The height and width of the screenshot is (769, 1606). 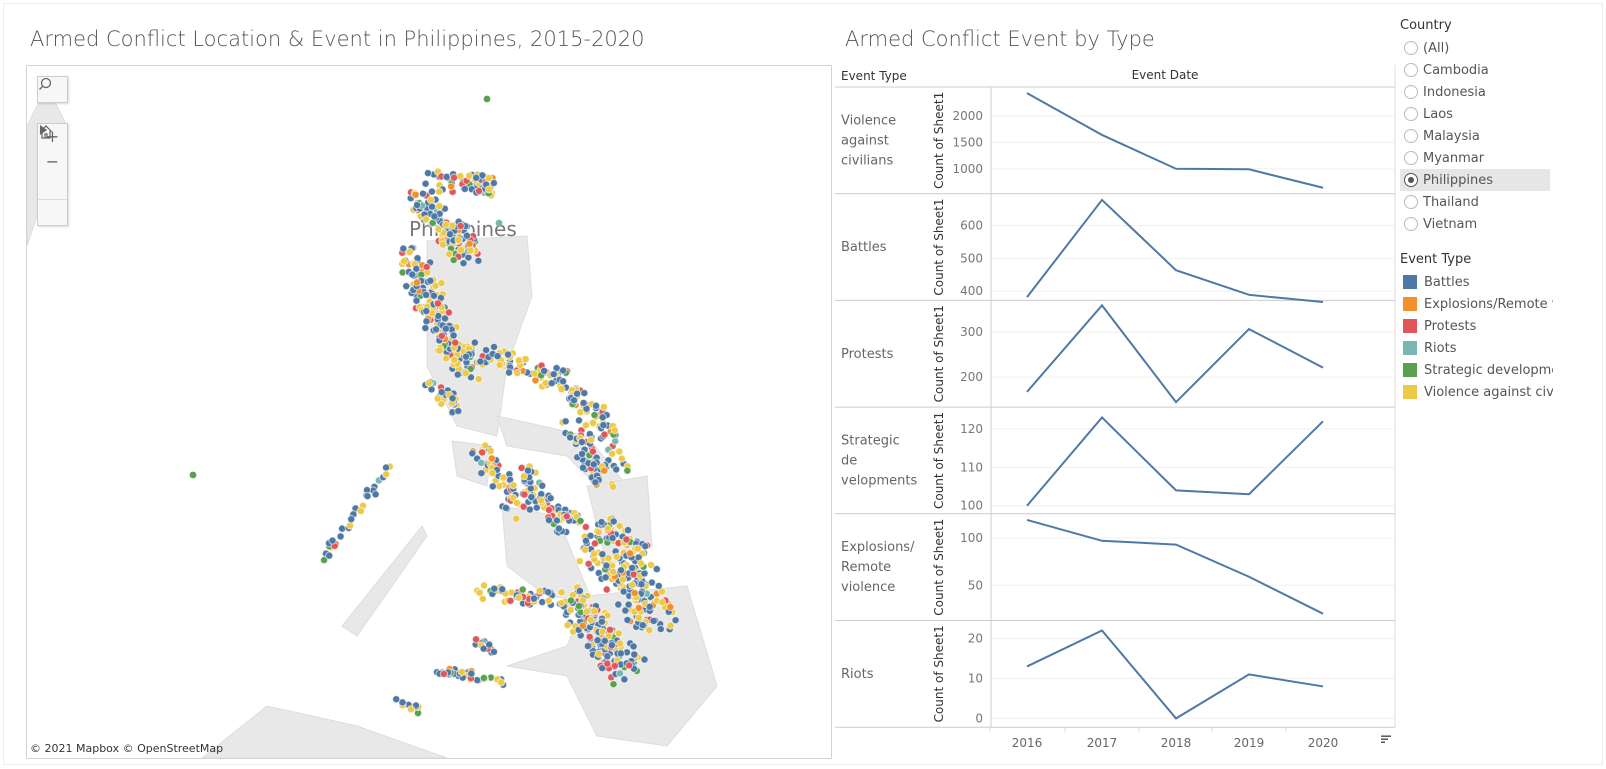 I want to click on sort-icon, so click(x=1386, y=739).